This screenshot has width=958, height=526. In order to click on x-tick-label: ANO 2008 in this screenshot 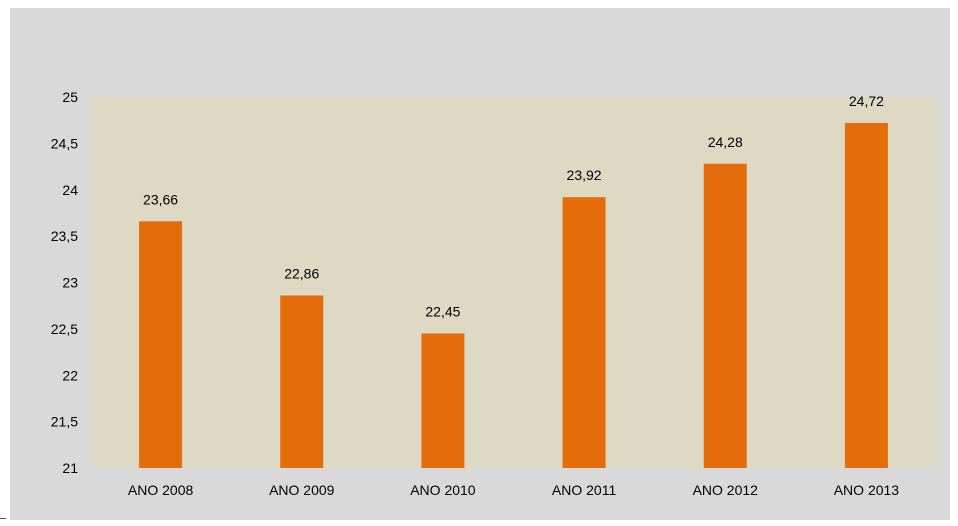, I will do `click(161, 490)`.